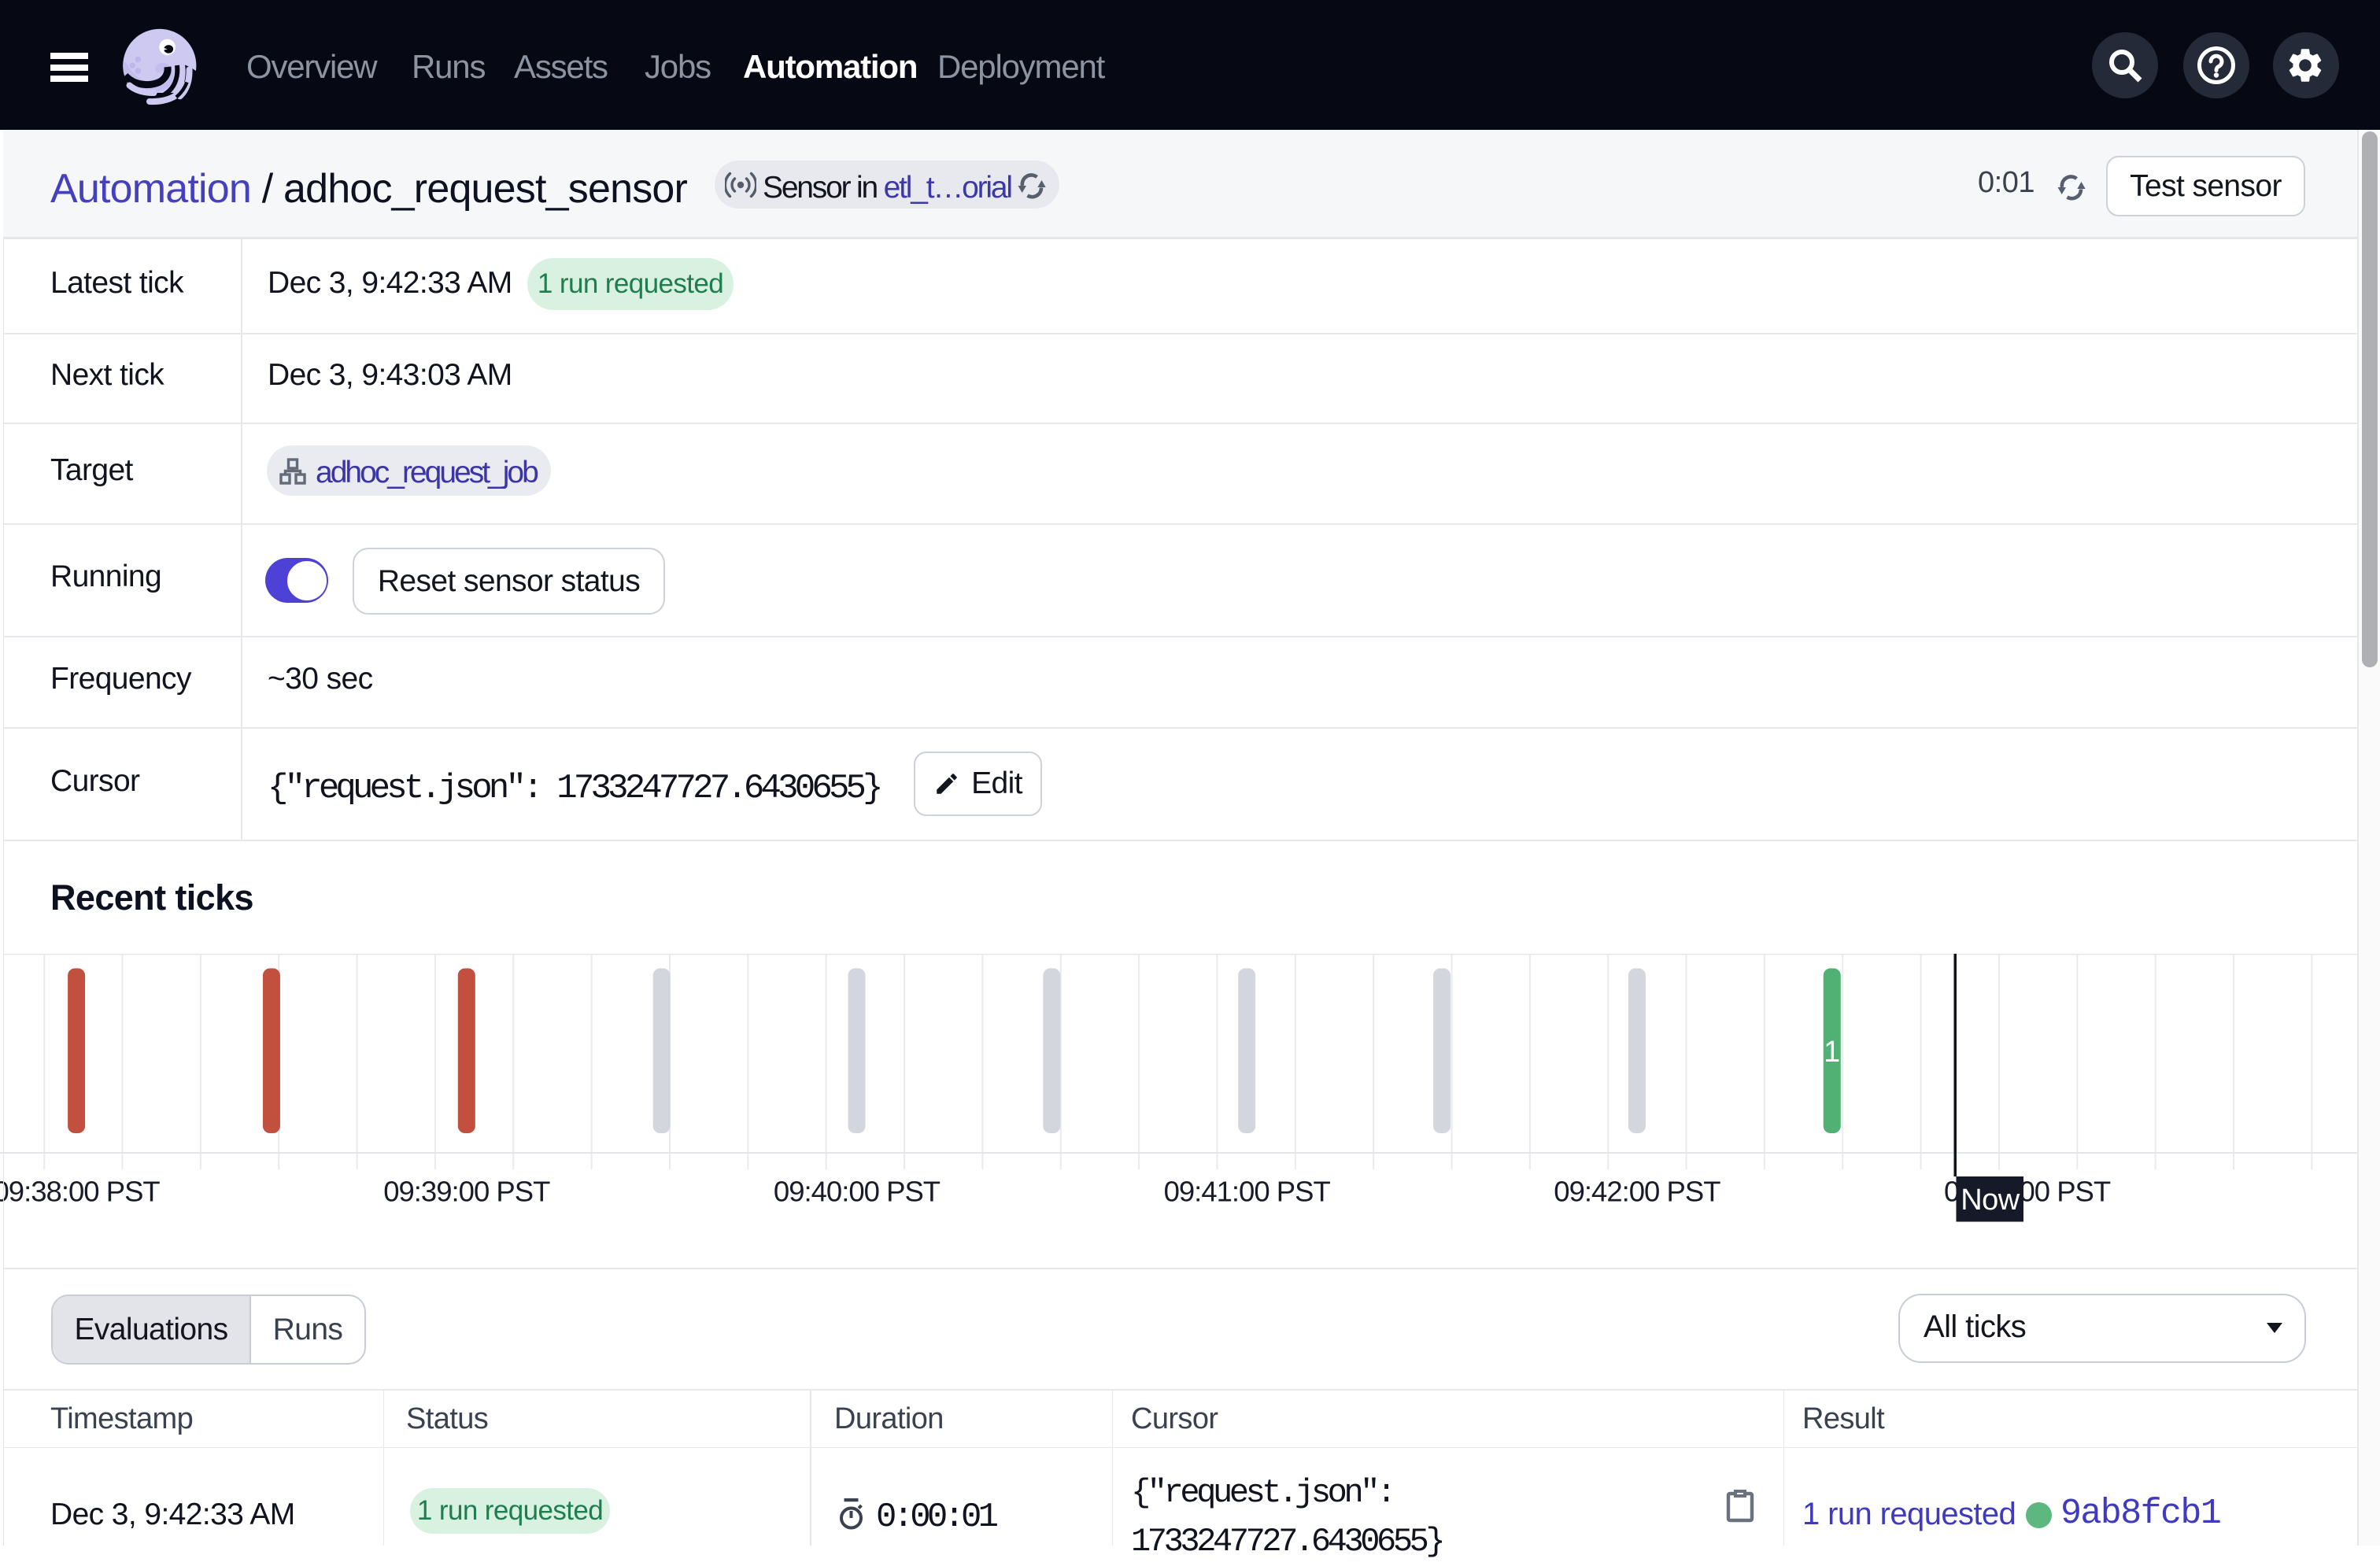 The image size is (2380, 1566). What do you see at coordinates (857, 1192) in the screenshot?
I see `svg-text: 09:40:00 PST` at bounding box center [857, 1192].